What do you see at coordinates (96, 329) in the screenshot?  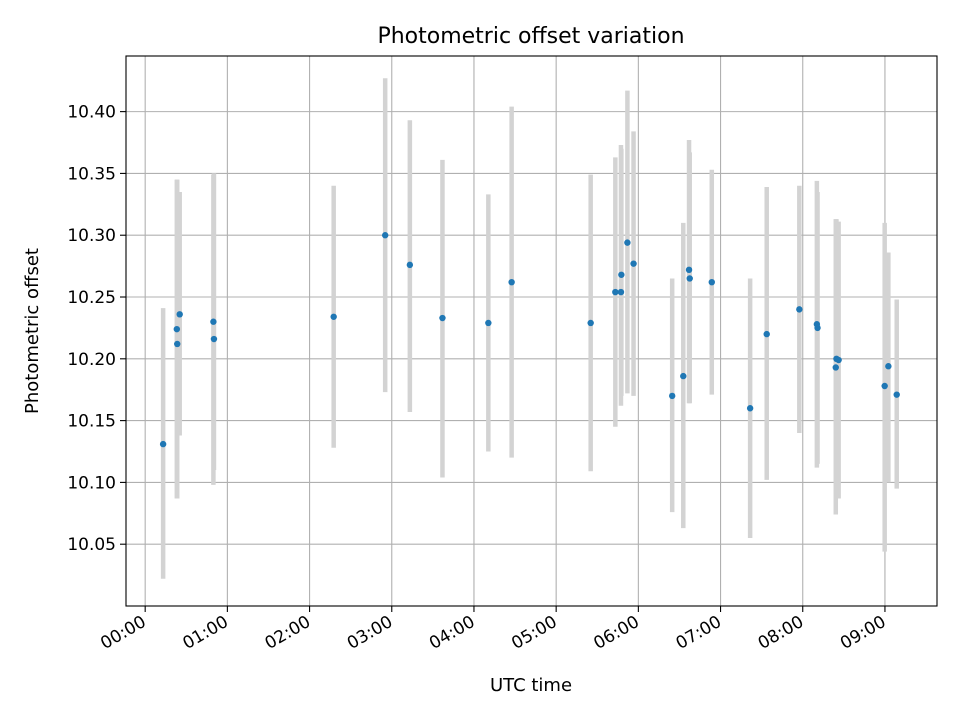 I see `y-axis-ticks: 10.05 10.10 10.15 10.20 10.25 10.30 10.35 10.40` at bounding box center [96, 329].